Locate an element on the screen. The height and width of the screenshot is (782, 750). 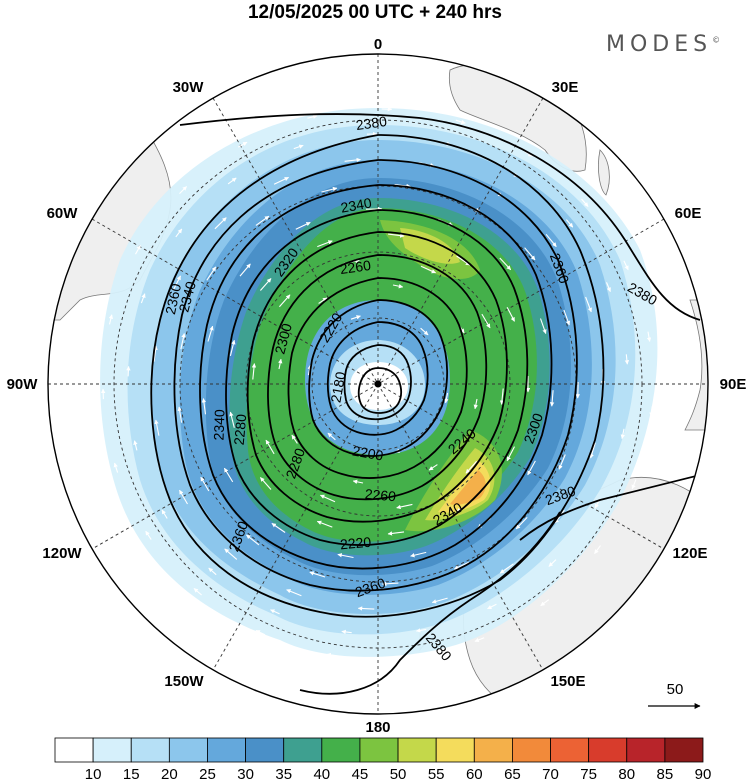
east-land-edge is located at coordinates (696, 365).